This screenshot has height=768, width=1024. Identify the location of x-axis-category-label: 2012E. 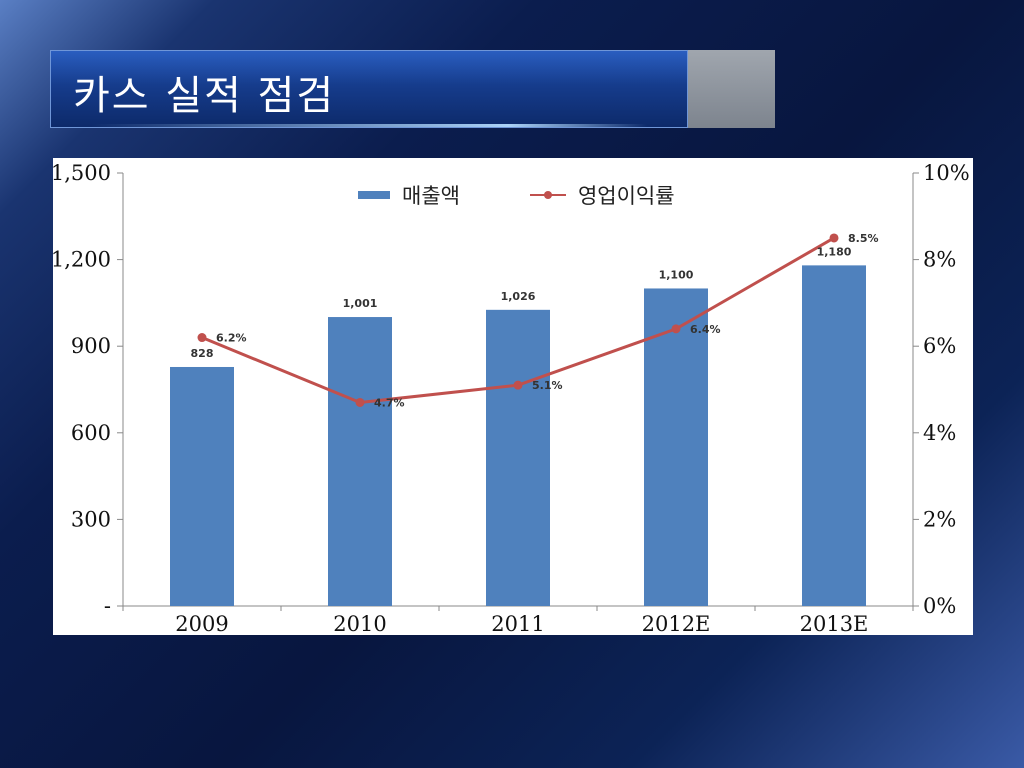
(676, 623).